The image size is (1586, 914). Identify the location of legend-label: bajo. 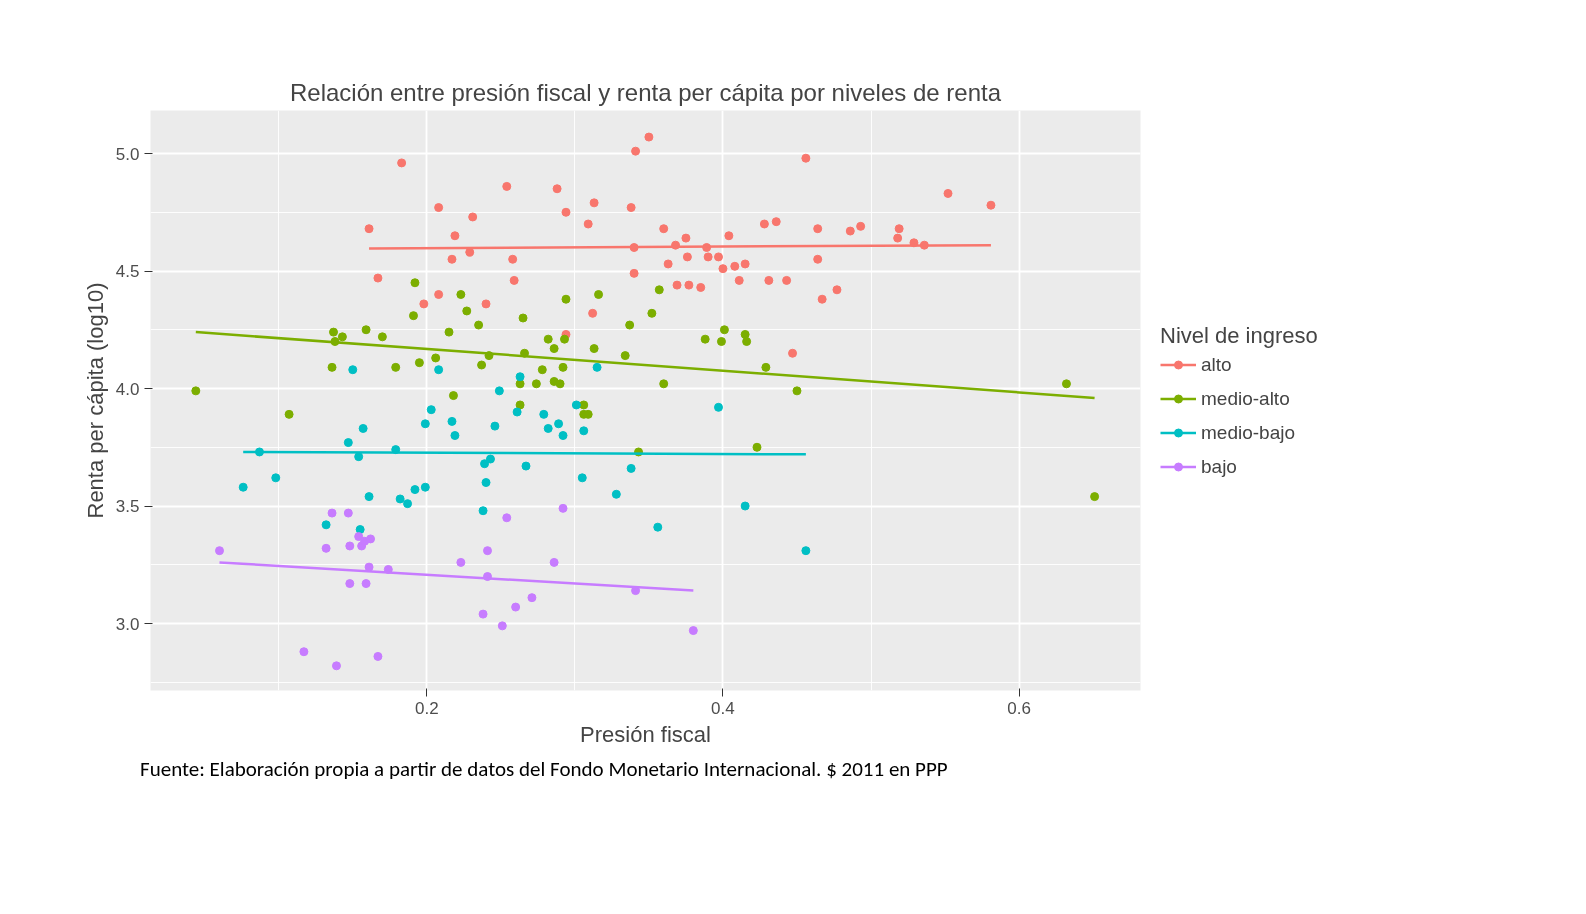
(1219, 466).